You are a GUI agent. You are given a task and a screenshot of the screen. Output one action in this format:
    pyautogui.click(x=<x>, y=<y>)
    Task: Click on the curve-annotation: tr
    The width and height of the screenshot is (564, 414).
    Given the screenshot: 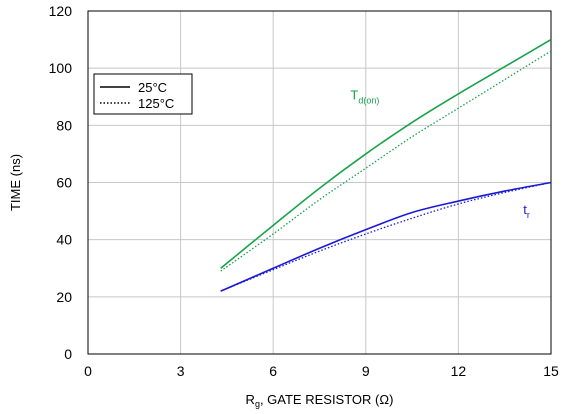 What is the action you would take?
    pyautogui.click(x=526, y=211)
    